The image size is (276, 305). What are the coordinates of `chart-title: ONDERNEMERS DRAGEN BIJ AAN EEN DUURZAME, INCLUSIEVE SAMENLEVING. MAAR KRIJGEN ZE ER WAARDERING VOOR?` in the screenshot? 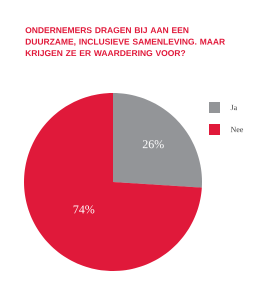 It's located at (125, 41).